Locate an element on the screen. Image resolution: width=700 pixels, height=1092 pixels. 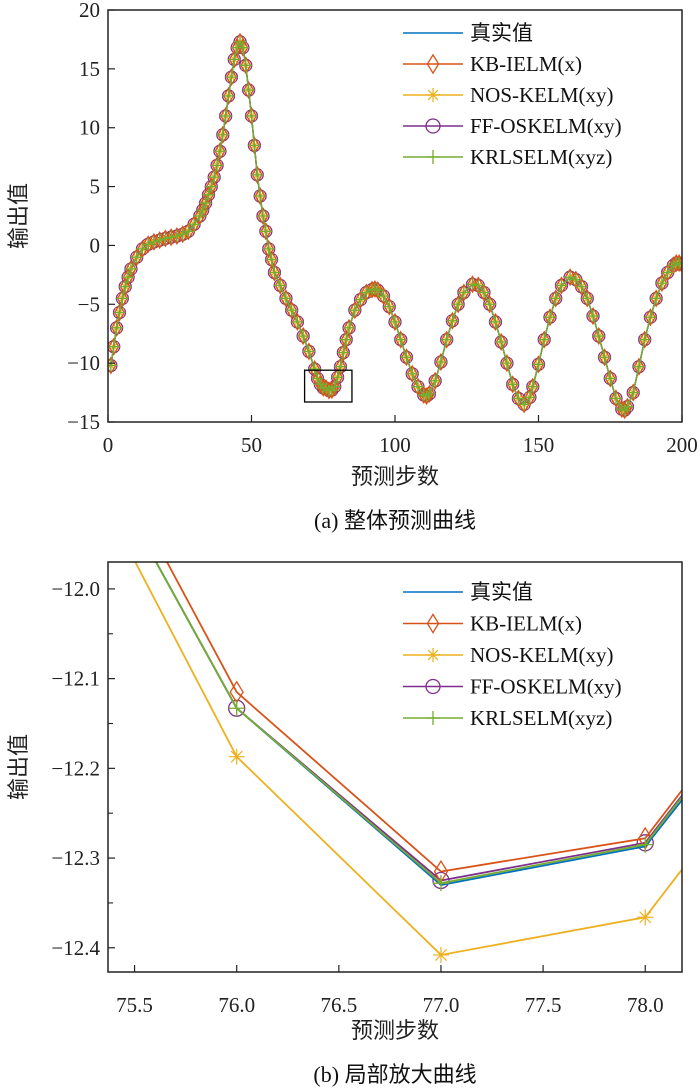
x-tick-label: 78.0 is located at coordinates (645, 1005).